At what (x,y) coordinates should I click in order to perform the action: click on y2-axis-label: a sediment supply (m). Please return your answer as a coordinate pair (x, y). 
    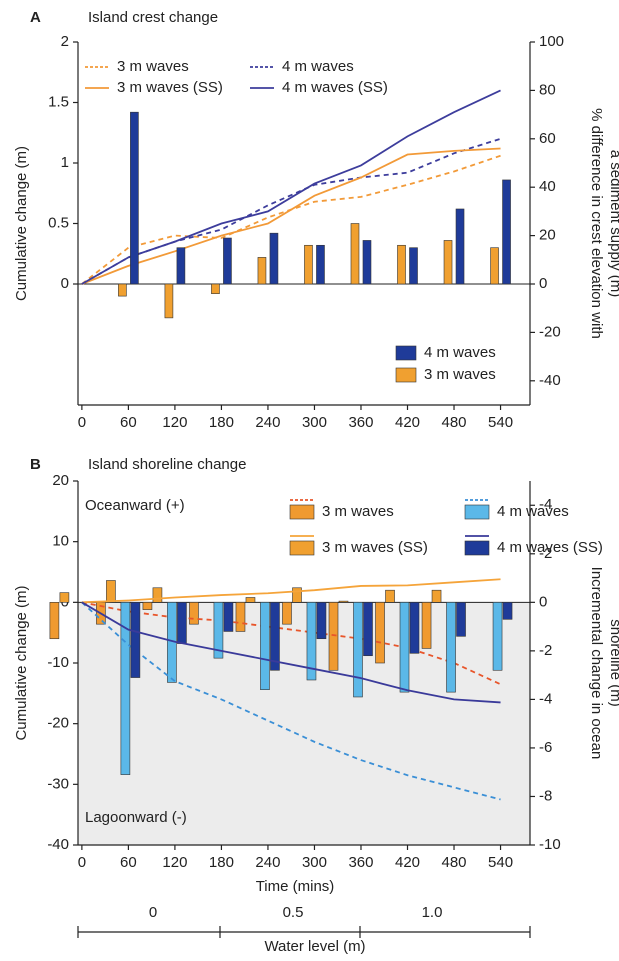
    Looking at the image, I should click on (613, 224).